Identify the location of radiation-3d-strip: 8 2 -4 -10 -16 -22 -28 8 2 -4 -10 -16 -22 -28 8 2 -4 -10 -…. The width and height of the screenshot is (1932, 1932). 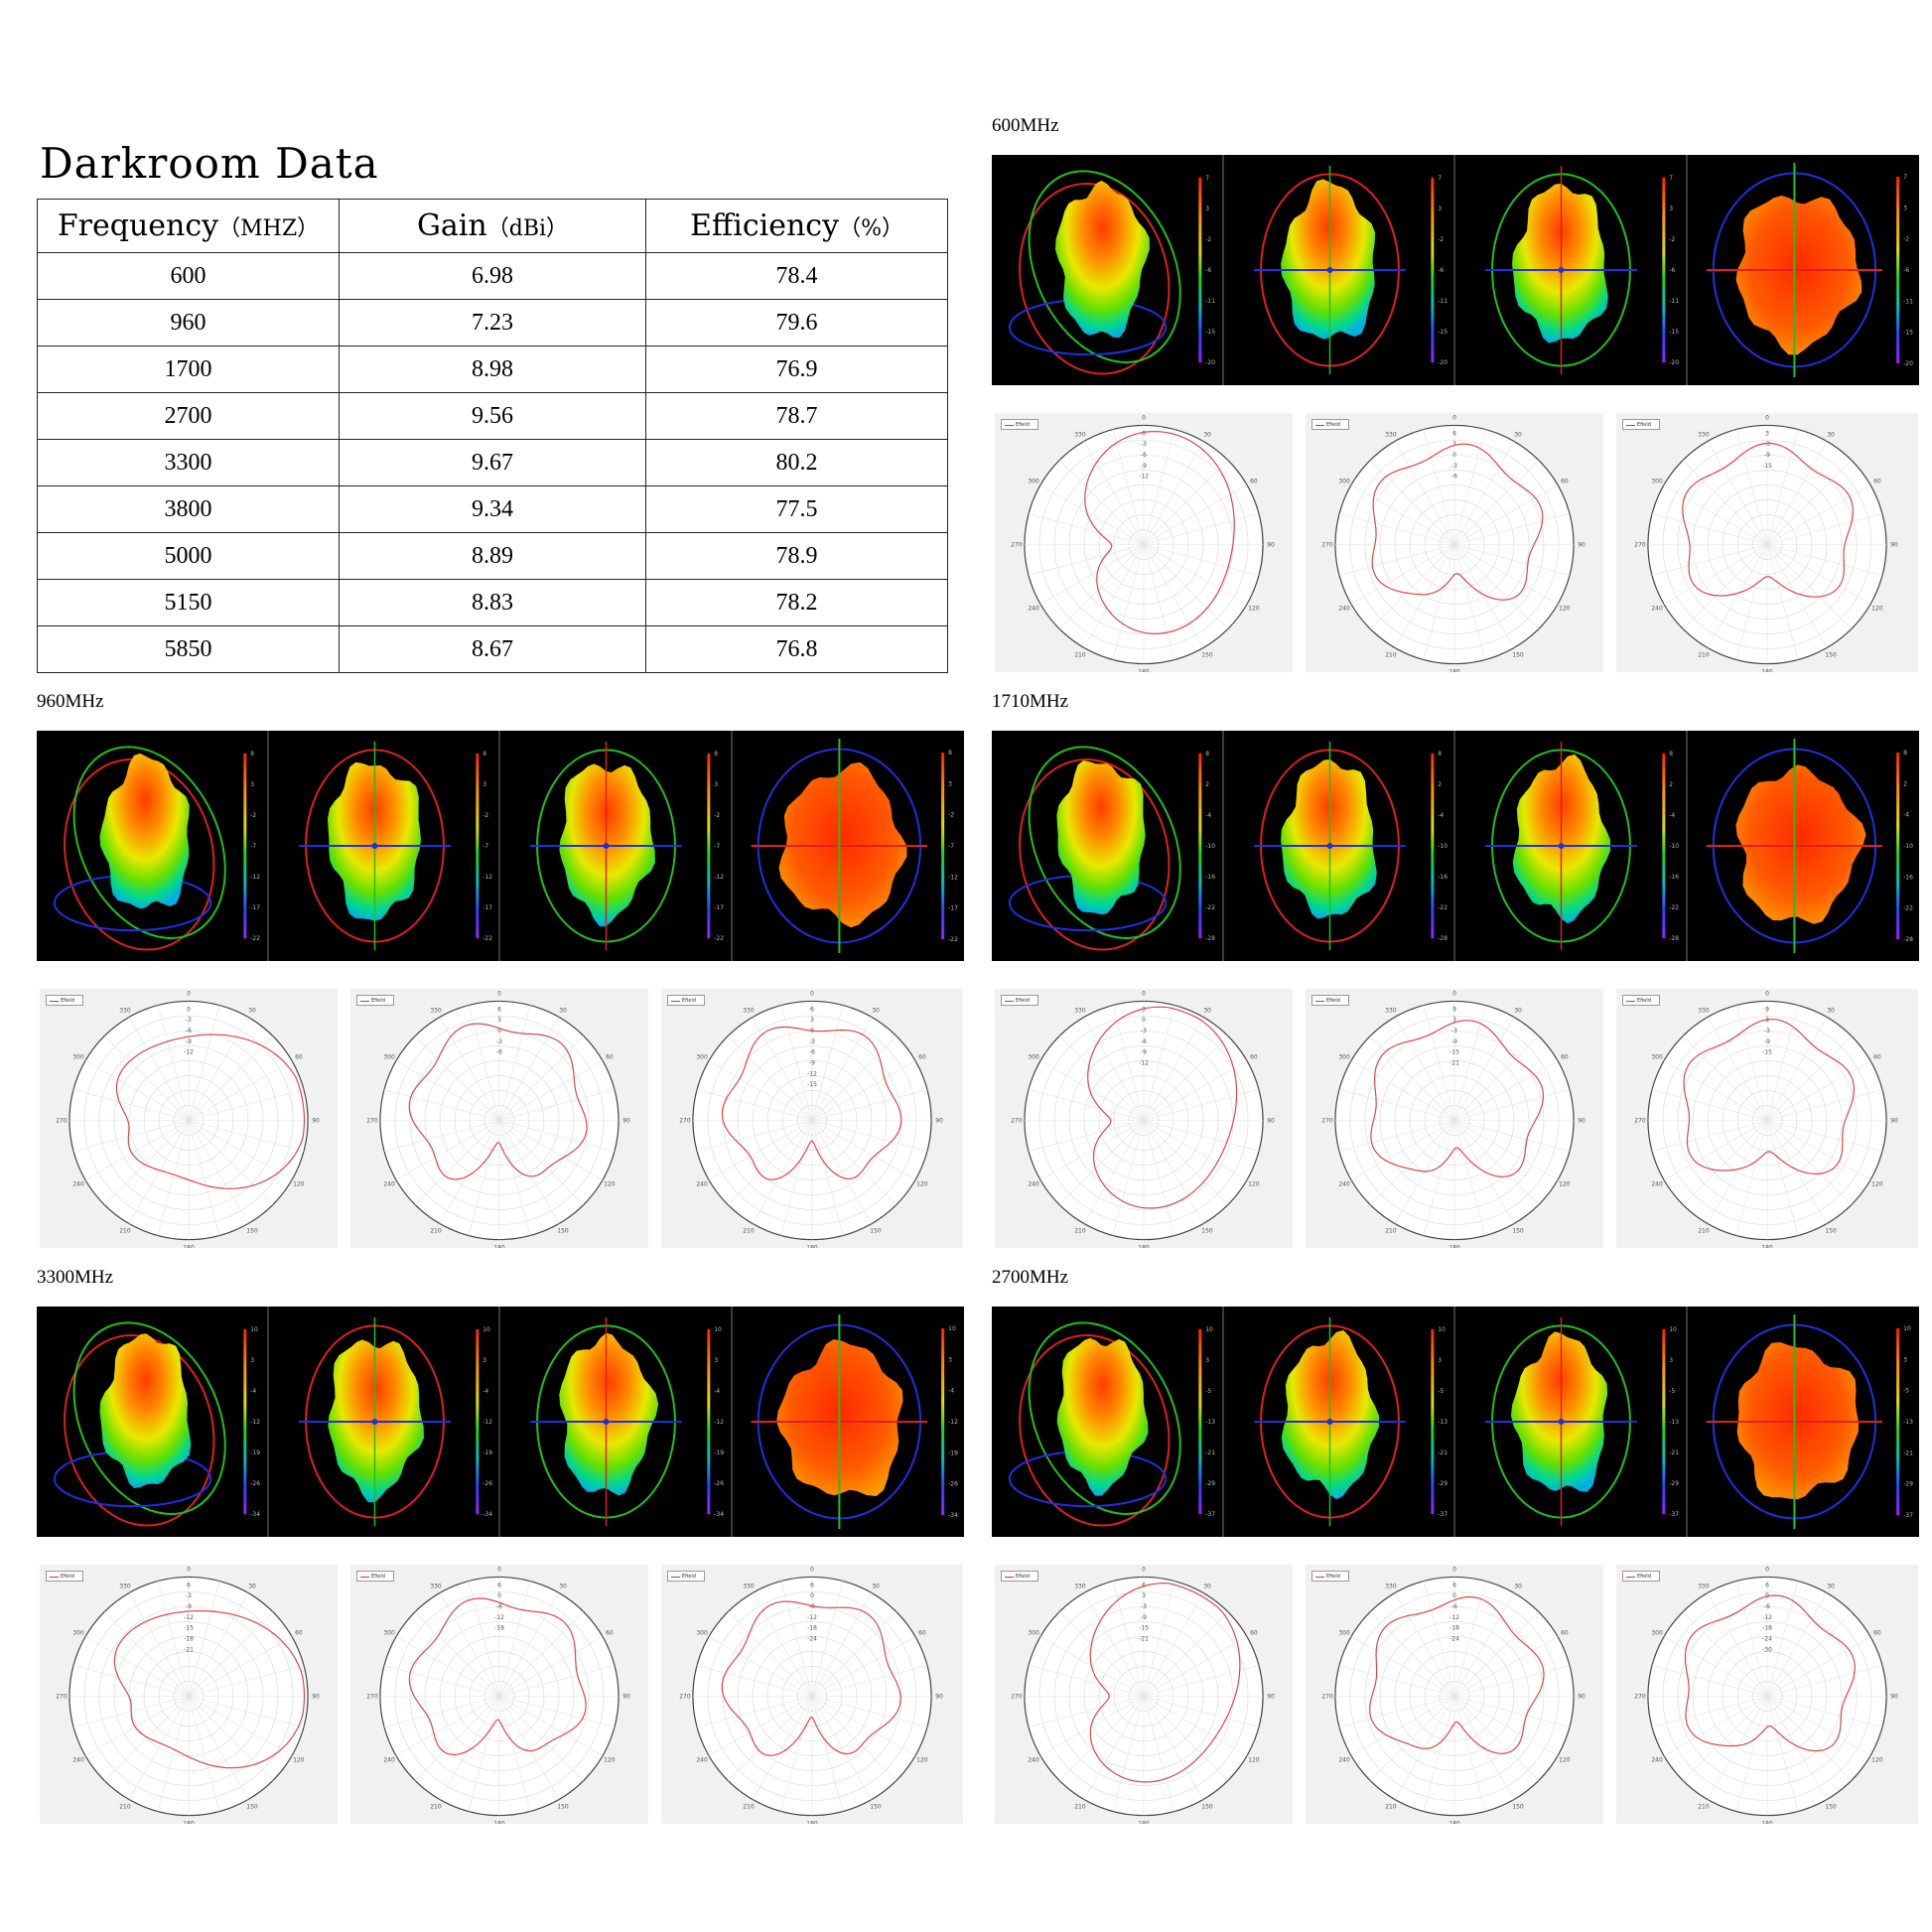
(1456, 846).